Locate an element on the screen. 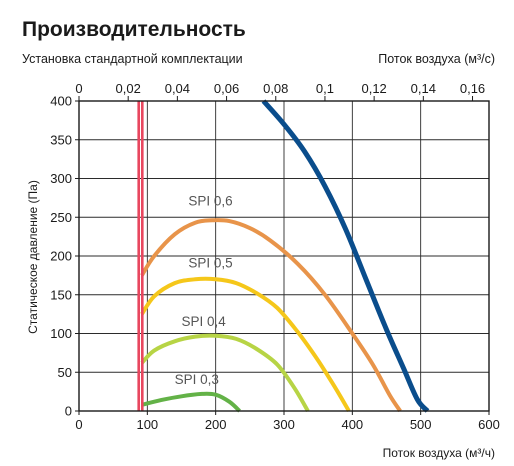 The height and width of the screenshot is (466, 514). series-label-2: SPI 0,4 is located at coordinates (204, 321).